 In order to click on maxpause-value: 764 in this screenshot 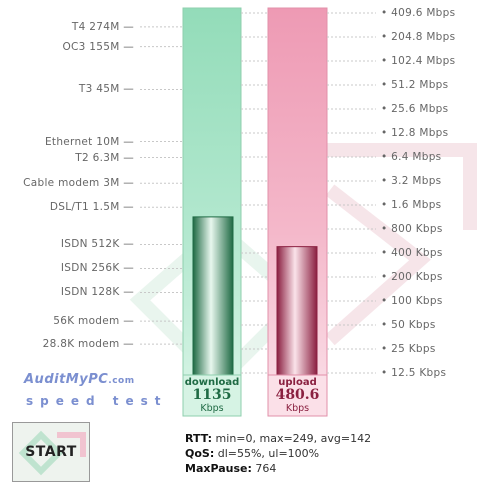, I will do `click(264, 468)`.